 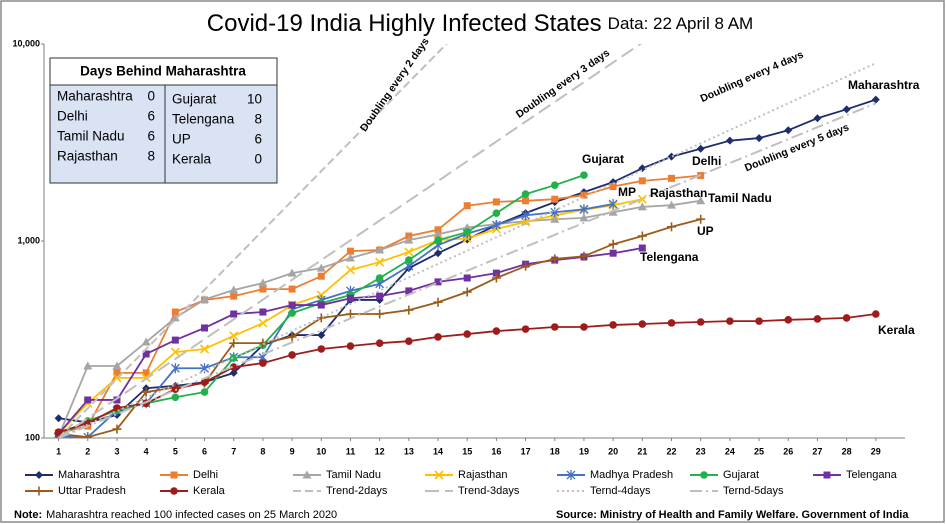 I want to click on x-tick-label: 17, so click(x=526, y=451).